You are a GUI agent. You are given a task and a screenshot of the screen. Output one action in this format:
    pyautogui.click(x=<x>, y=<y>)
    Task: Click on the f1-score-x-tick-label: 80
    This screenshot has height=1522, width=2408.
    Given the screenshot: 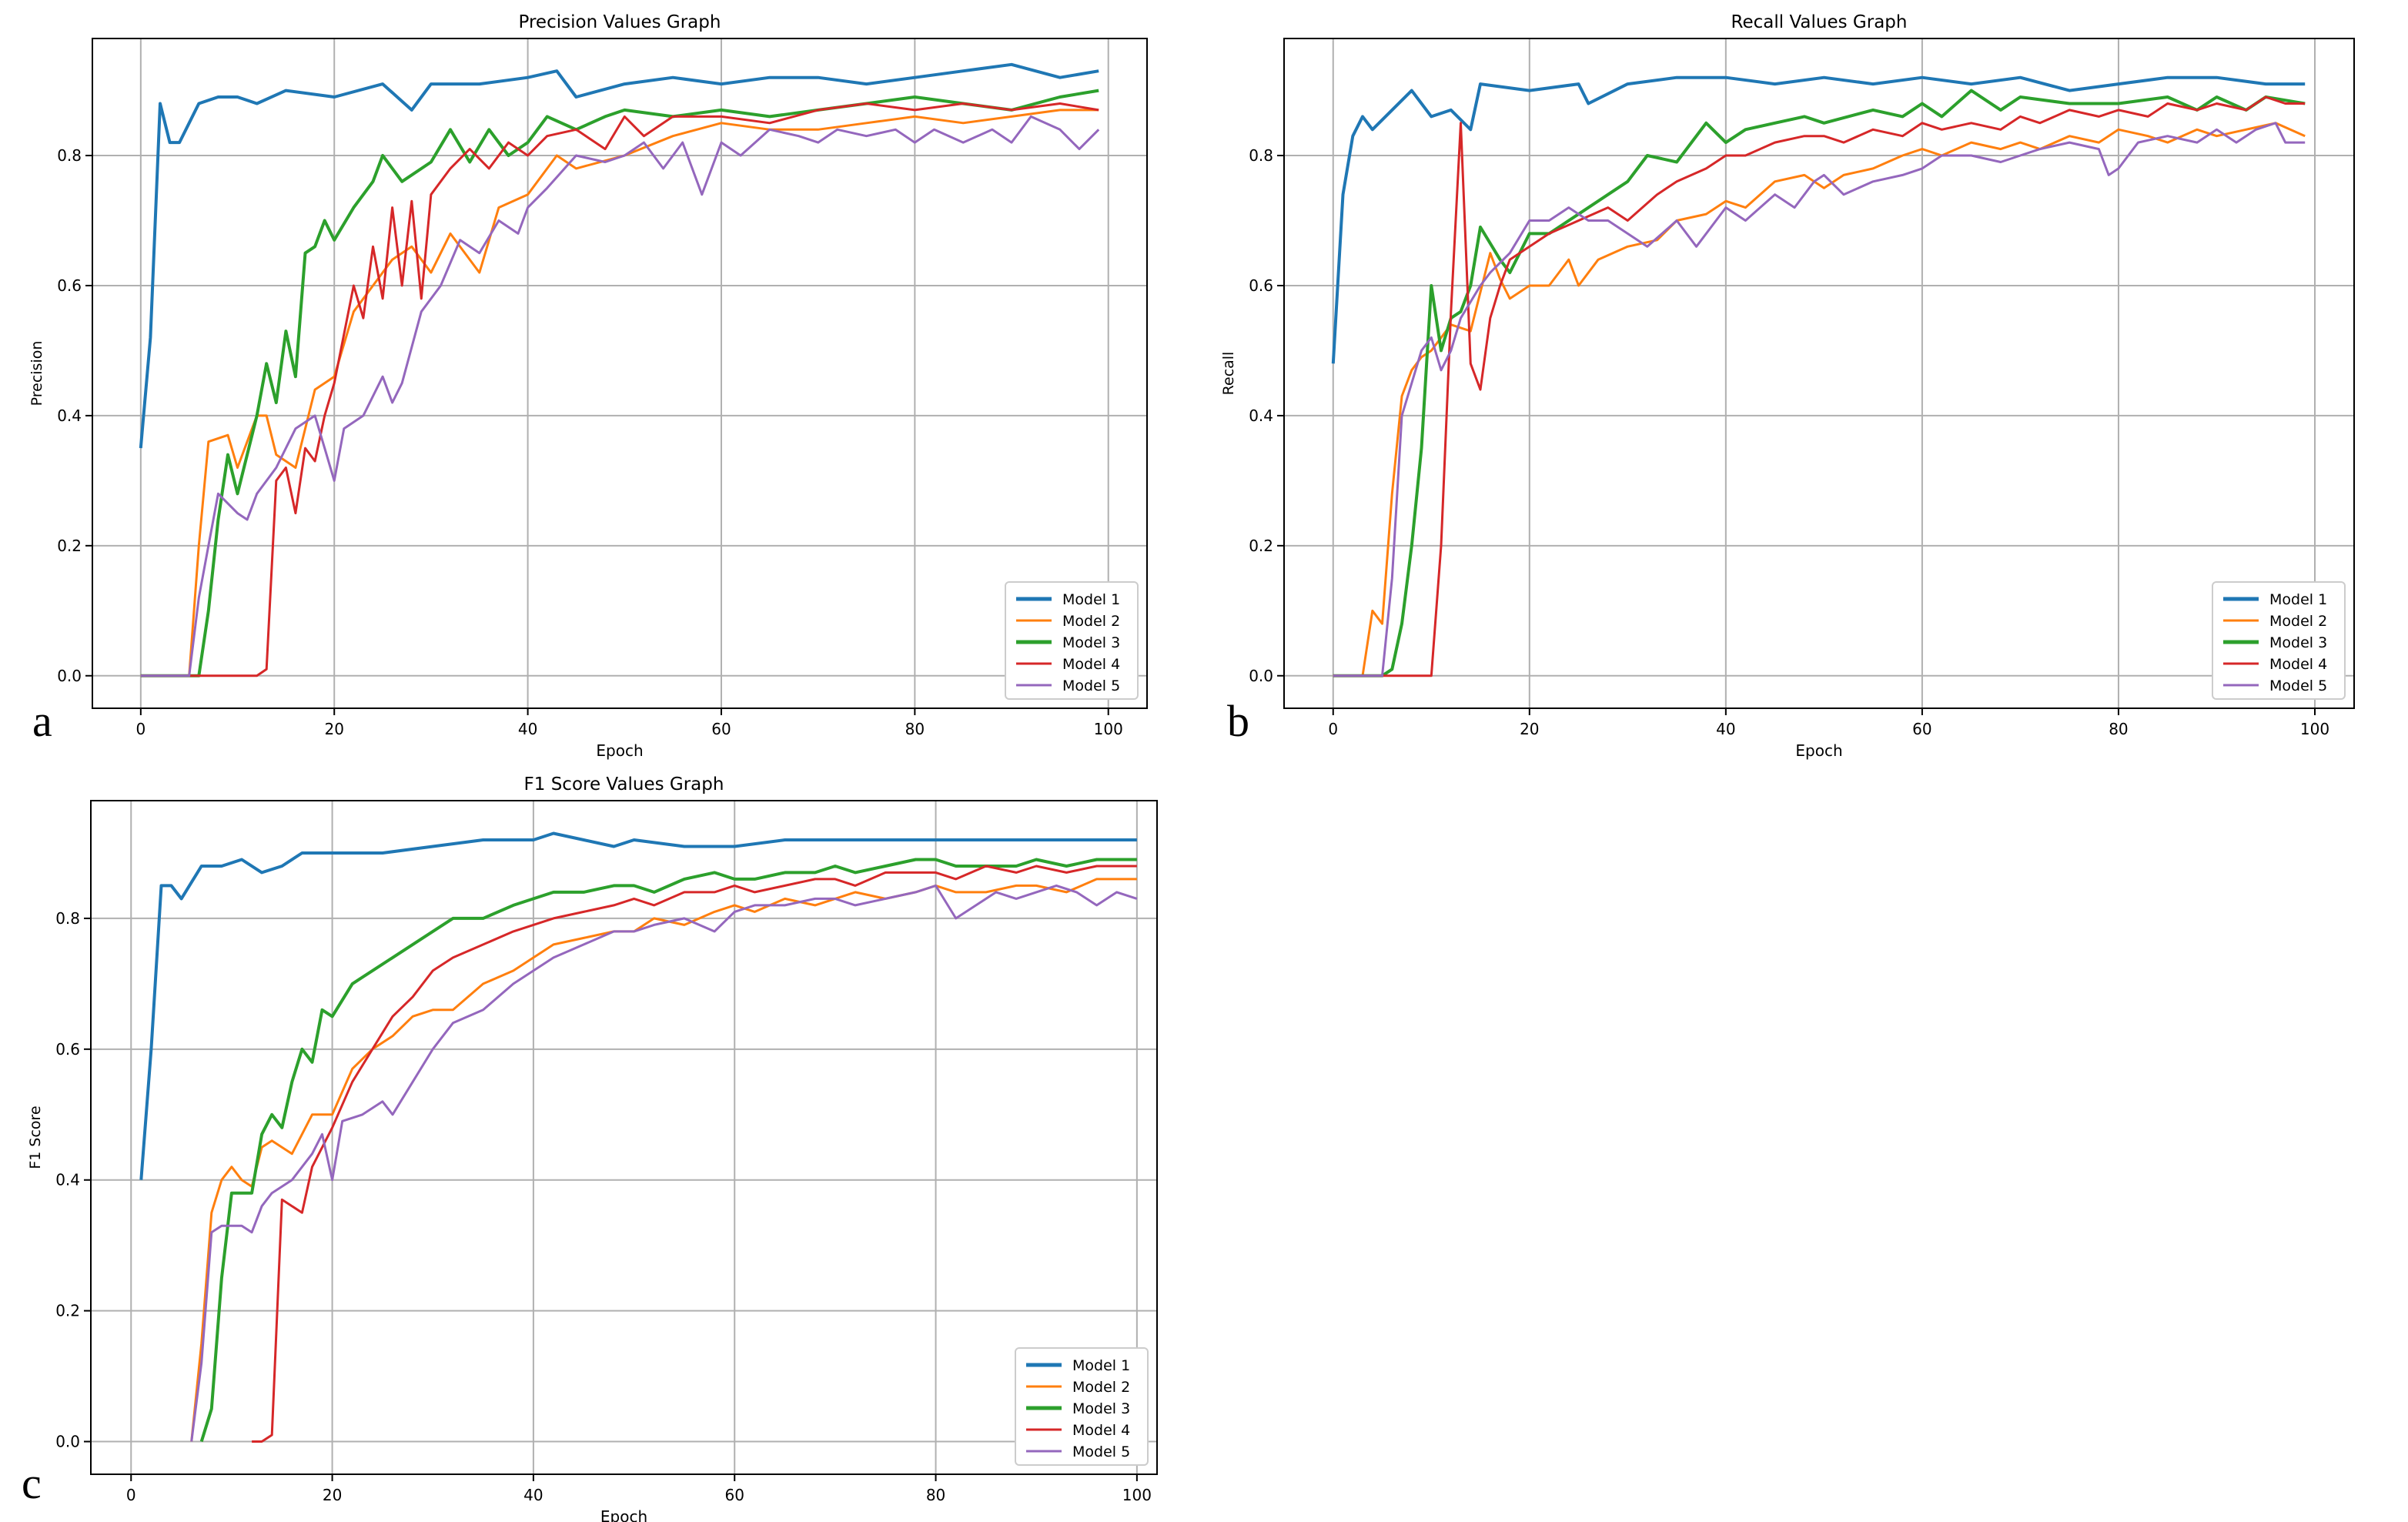 What is the action you would take?
    pyautogui.click(x=936, y=1495)
    